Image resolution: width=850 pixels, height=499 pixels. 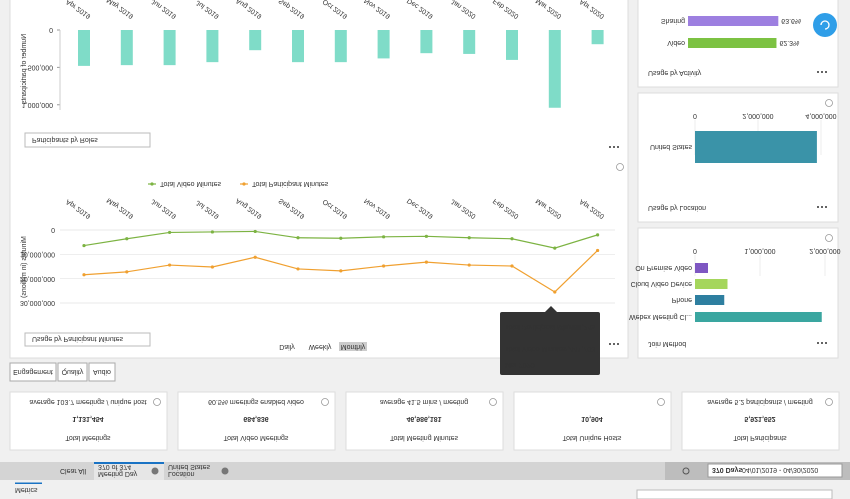 I want to click on card-title: Total Meetings, so click(x=88, y=437).